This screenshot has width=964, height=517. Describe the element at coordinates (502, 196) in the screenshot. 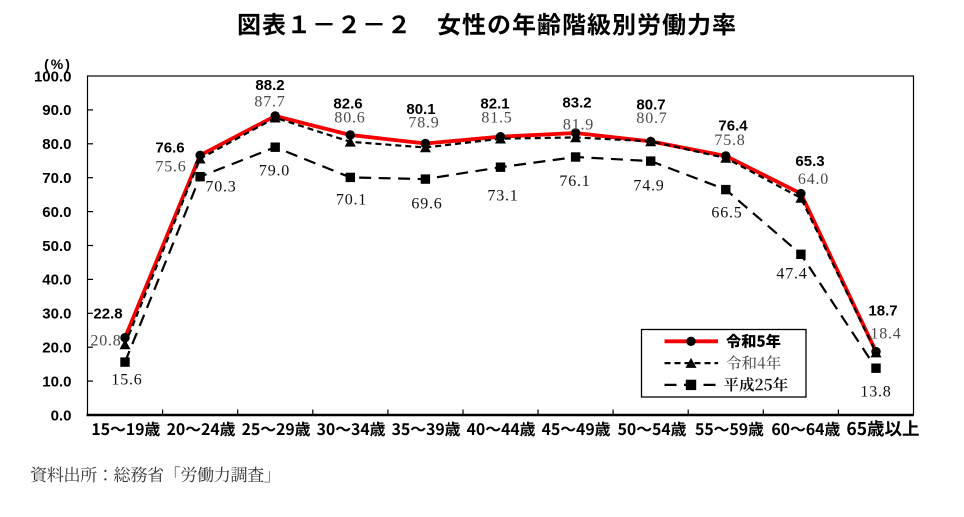

I see `svg-text: 73.1` at that location.